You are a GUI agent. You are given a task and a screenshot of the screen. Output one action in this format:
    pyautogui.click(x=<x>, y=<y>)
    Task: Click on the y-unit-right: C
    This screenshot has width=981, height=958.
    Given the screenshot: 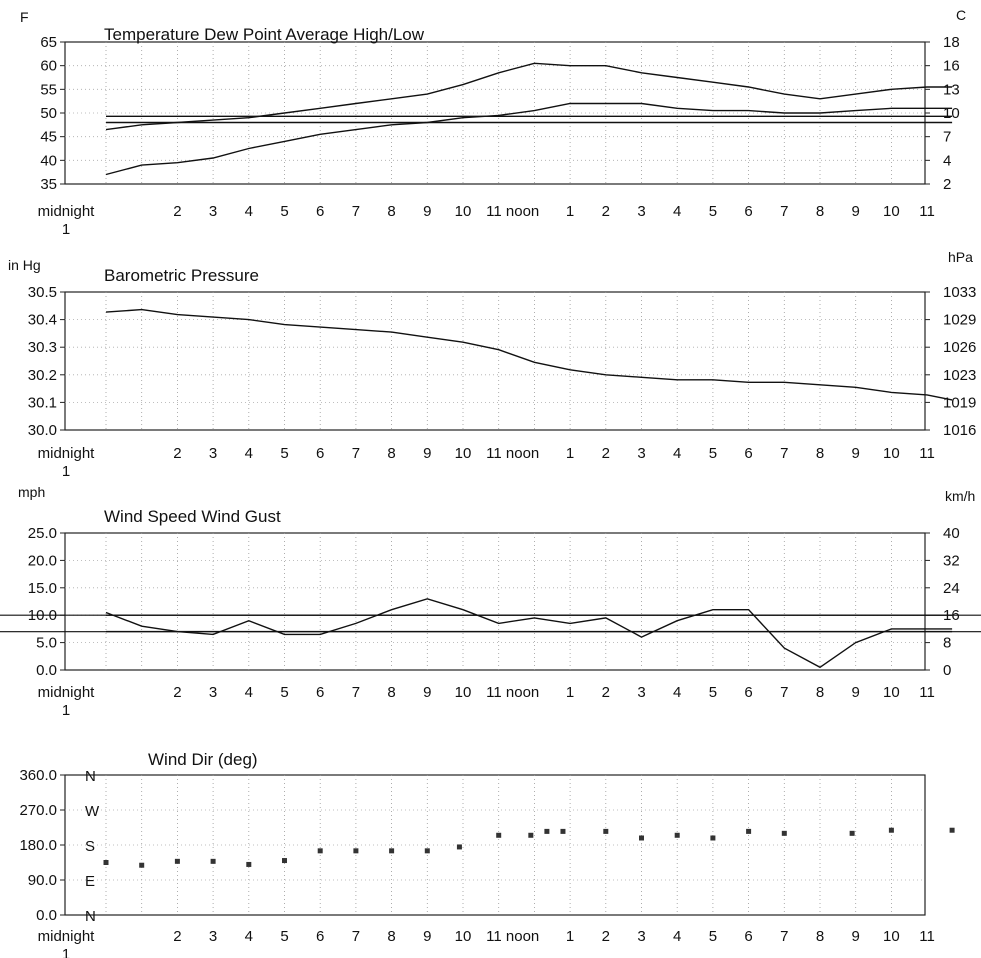 What is the action you would take?
    pyautogui.click(x=961, y=15)
    